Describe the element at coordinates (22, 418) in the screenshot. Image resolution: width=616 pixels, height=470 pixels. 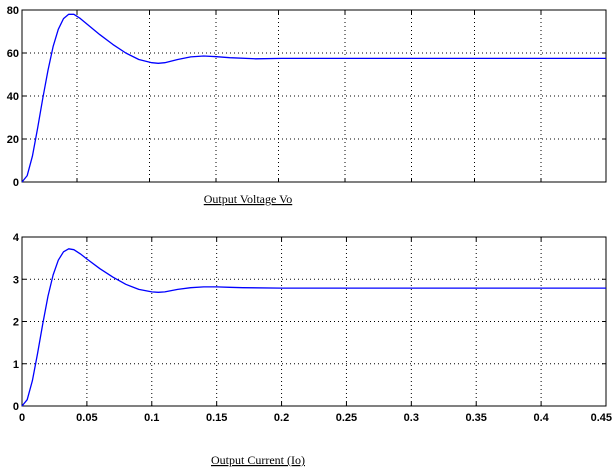
I see `x-tick-label: 0` at that location.